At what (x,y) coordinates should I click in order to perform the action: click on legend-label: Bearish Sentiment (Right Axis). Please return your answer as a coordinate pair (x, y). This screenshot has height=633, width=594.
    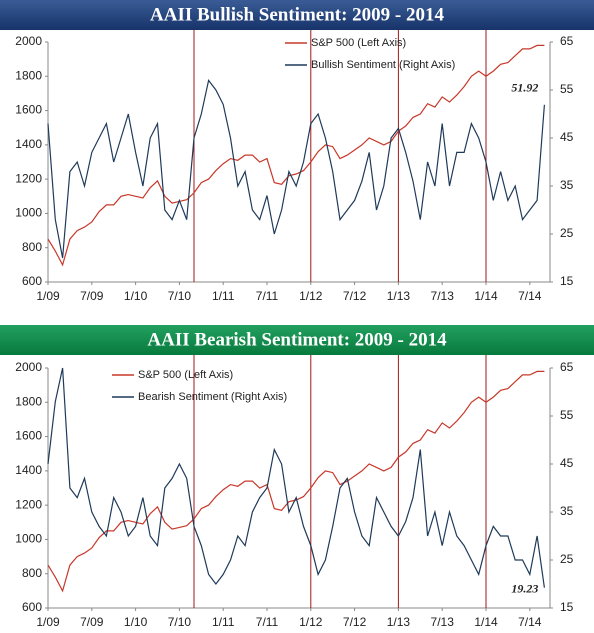
    Looking at the image, I should click on (212, 397).